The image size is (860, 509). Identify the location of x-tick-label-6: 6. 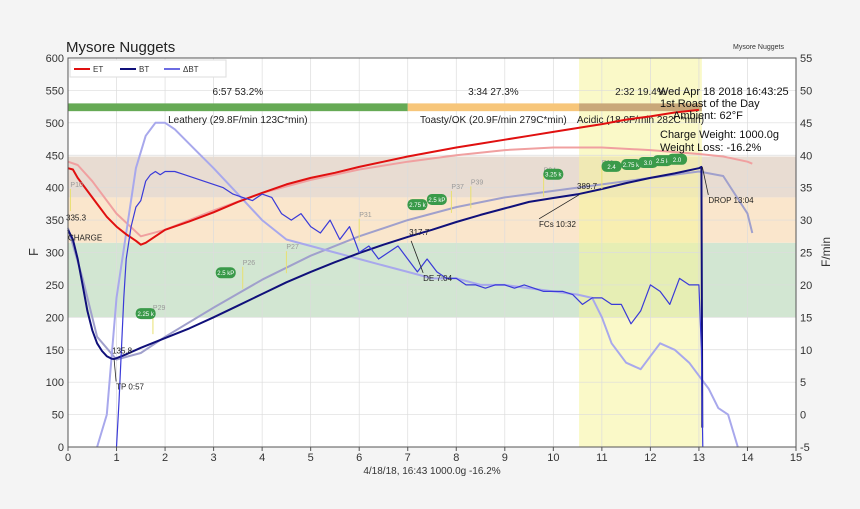
(359, 458).